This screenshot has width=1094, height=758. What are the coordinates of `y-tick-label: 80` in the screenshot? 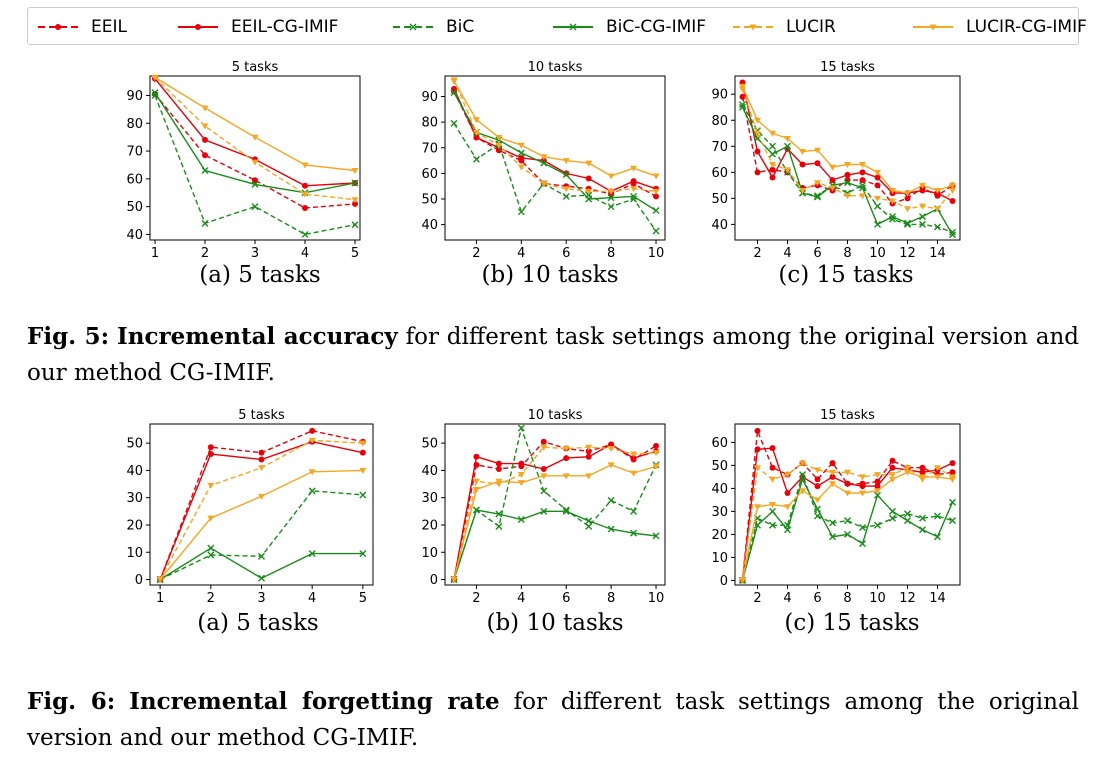 It's located at (429, 123).